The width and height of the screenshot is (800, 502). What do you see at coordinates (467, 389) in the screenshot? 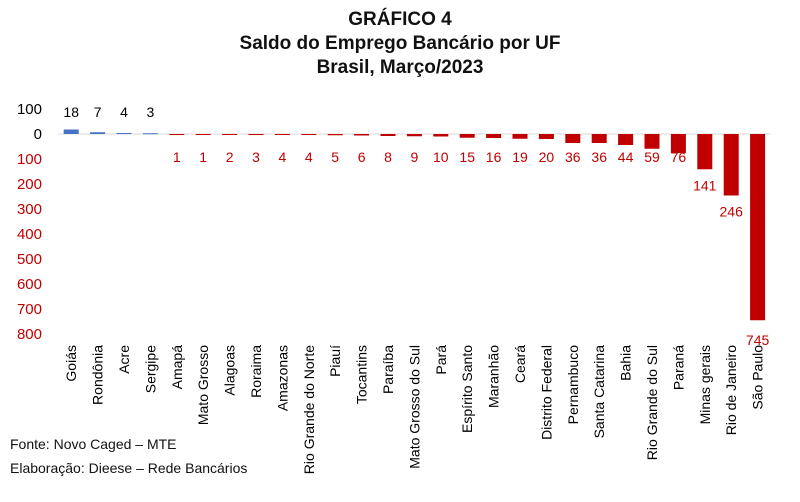
I see `x-tick-label: Espírito Santo` at bounding box center [467, 389].